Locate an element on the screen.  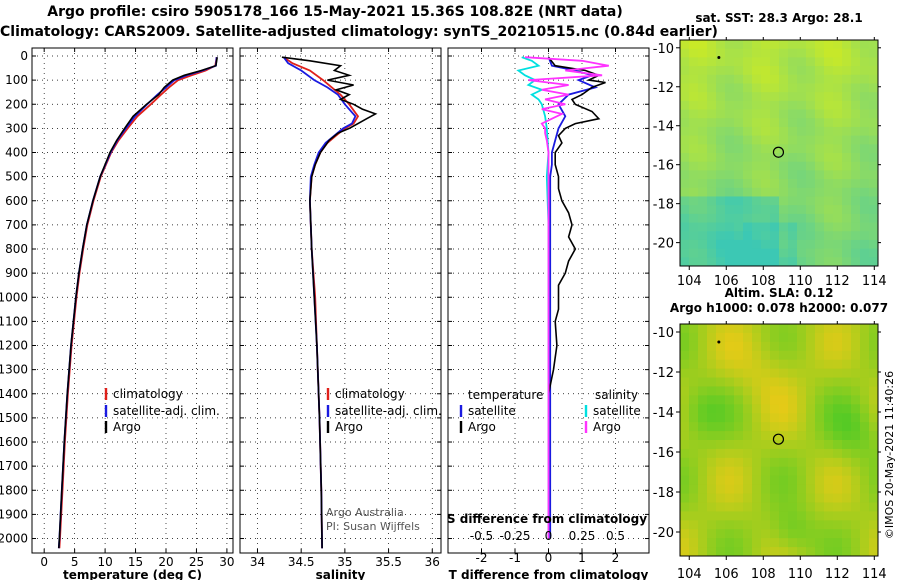
x-tick-label: 35 is located at coordinates (344, 562).